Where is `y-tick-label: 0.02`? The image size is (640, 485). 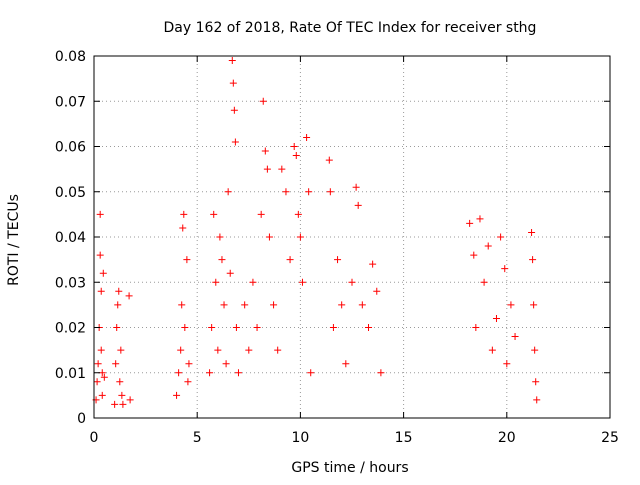 y-tick-label: 0.02 is located at coordinates (70, 329).